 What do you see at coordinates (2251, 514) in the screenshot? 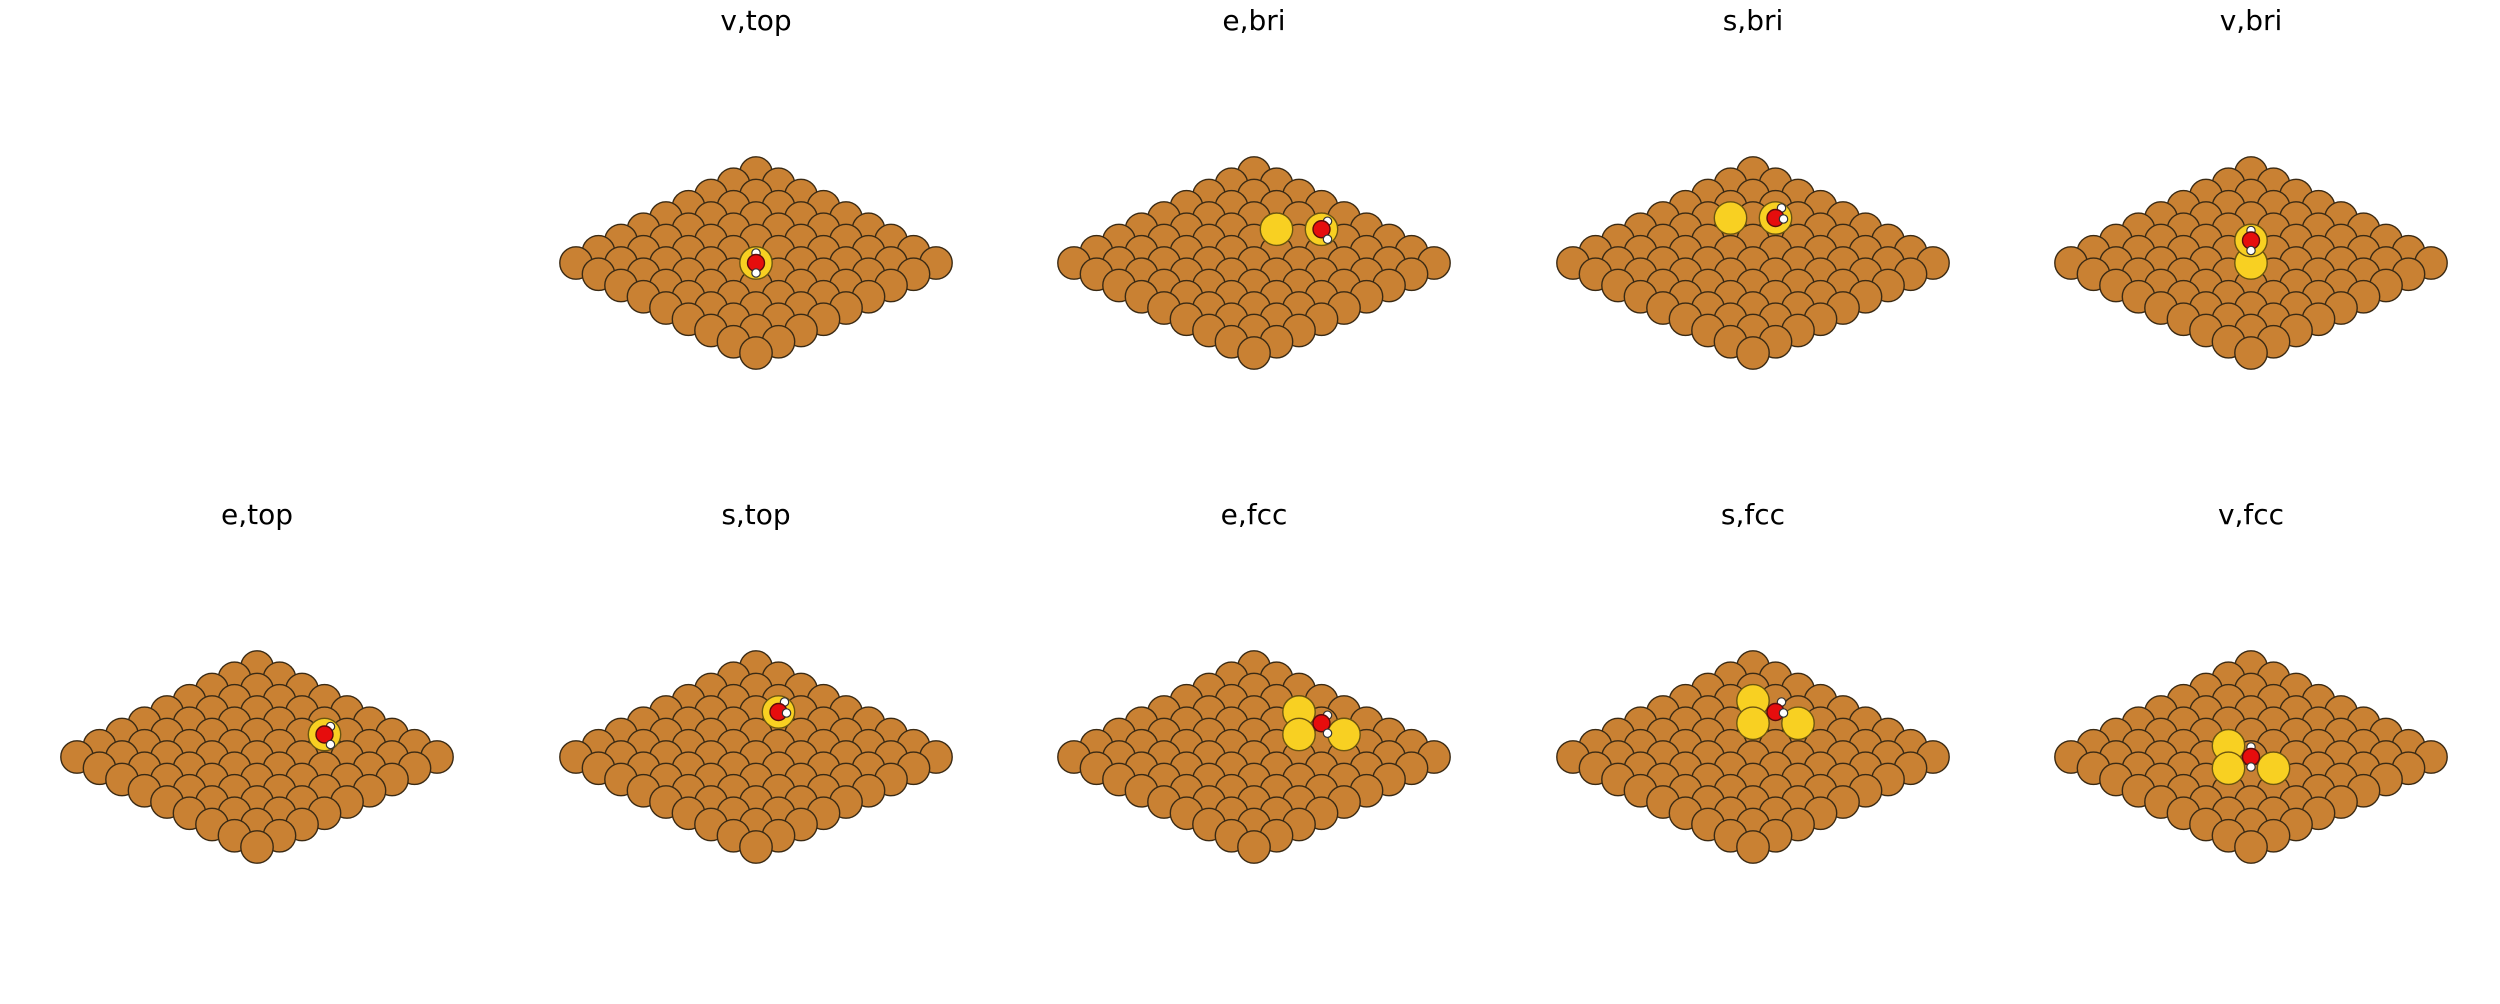
I see `panel-title: v,fcc` at bounding box center [2251, 514].